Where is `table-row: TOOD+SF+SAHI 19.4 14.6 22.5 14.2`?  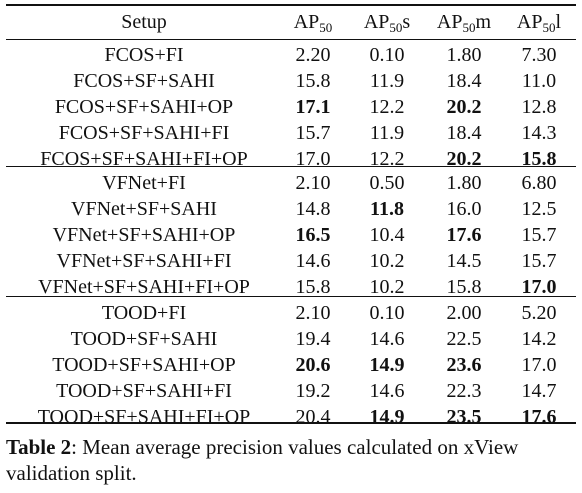 table-row: TOOD+SF+SAHI 19.4 14.6 22.5 14.2 is located at coordinates (291, 339).